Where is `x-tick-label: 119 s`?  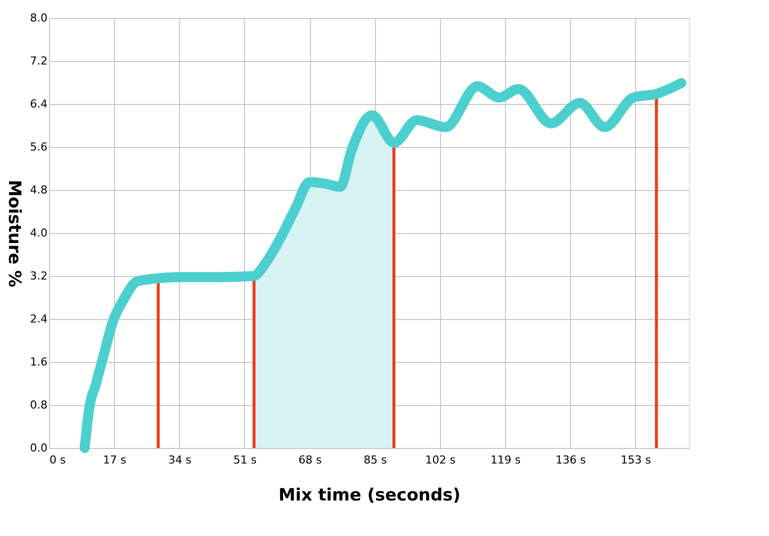 x-tick-label: 119 s is located at coordinates (505, 460).